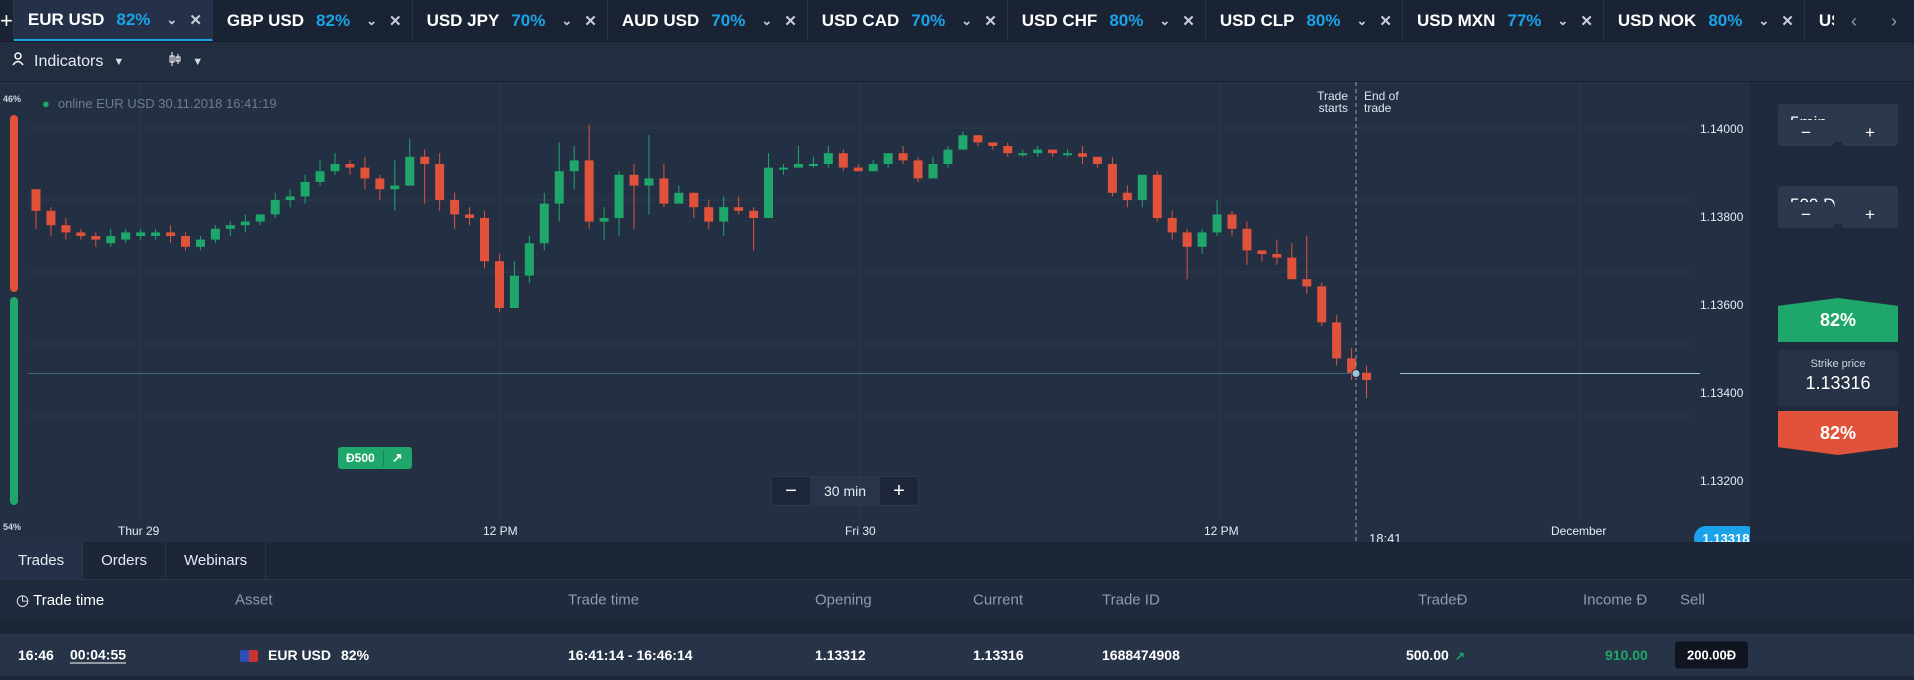  What do you see at coordinates (1874, 20) in the screenshot?
I see `tab-scroll-arrows: ‹ ›` at bounding box center [1874, 20].